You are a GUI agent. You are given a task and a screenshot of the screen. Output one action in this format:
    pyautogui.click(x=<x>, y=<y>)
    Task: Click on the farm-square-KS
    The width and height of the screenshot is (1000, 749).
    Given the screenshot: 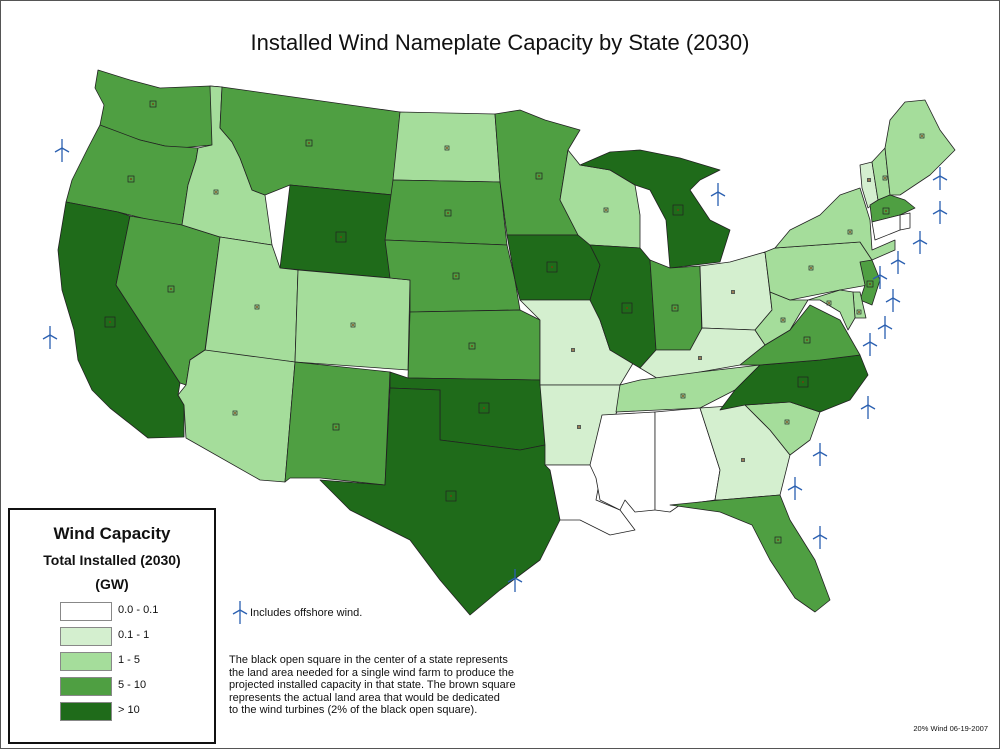 What is the action you would take?
    pyautogui.click(x=472, y=346)
    